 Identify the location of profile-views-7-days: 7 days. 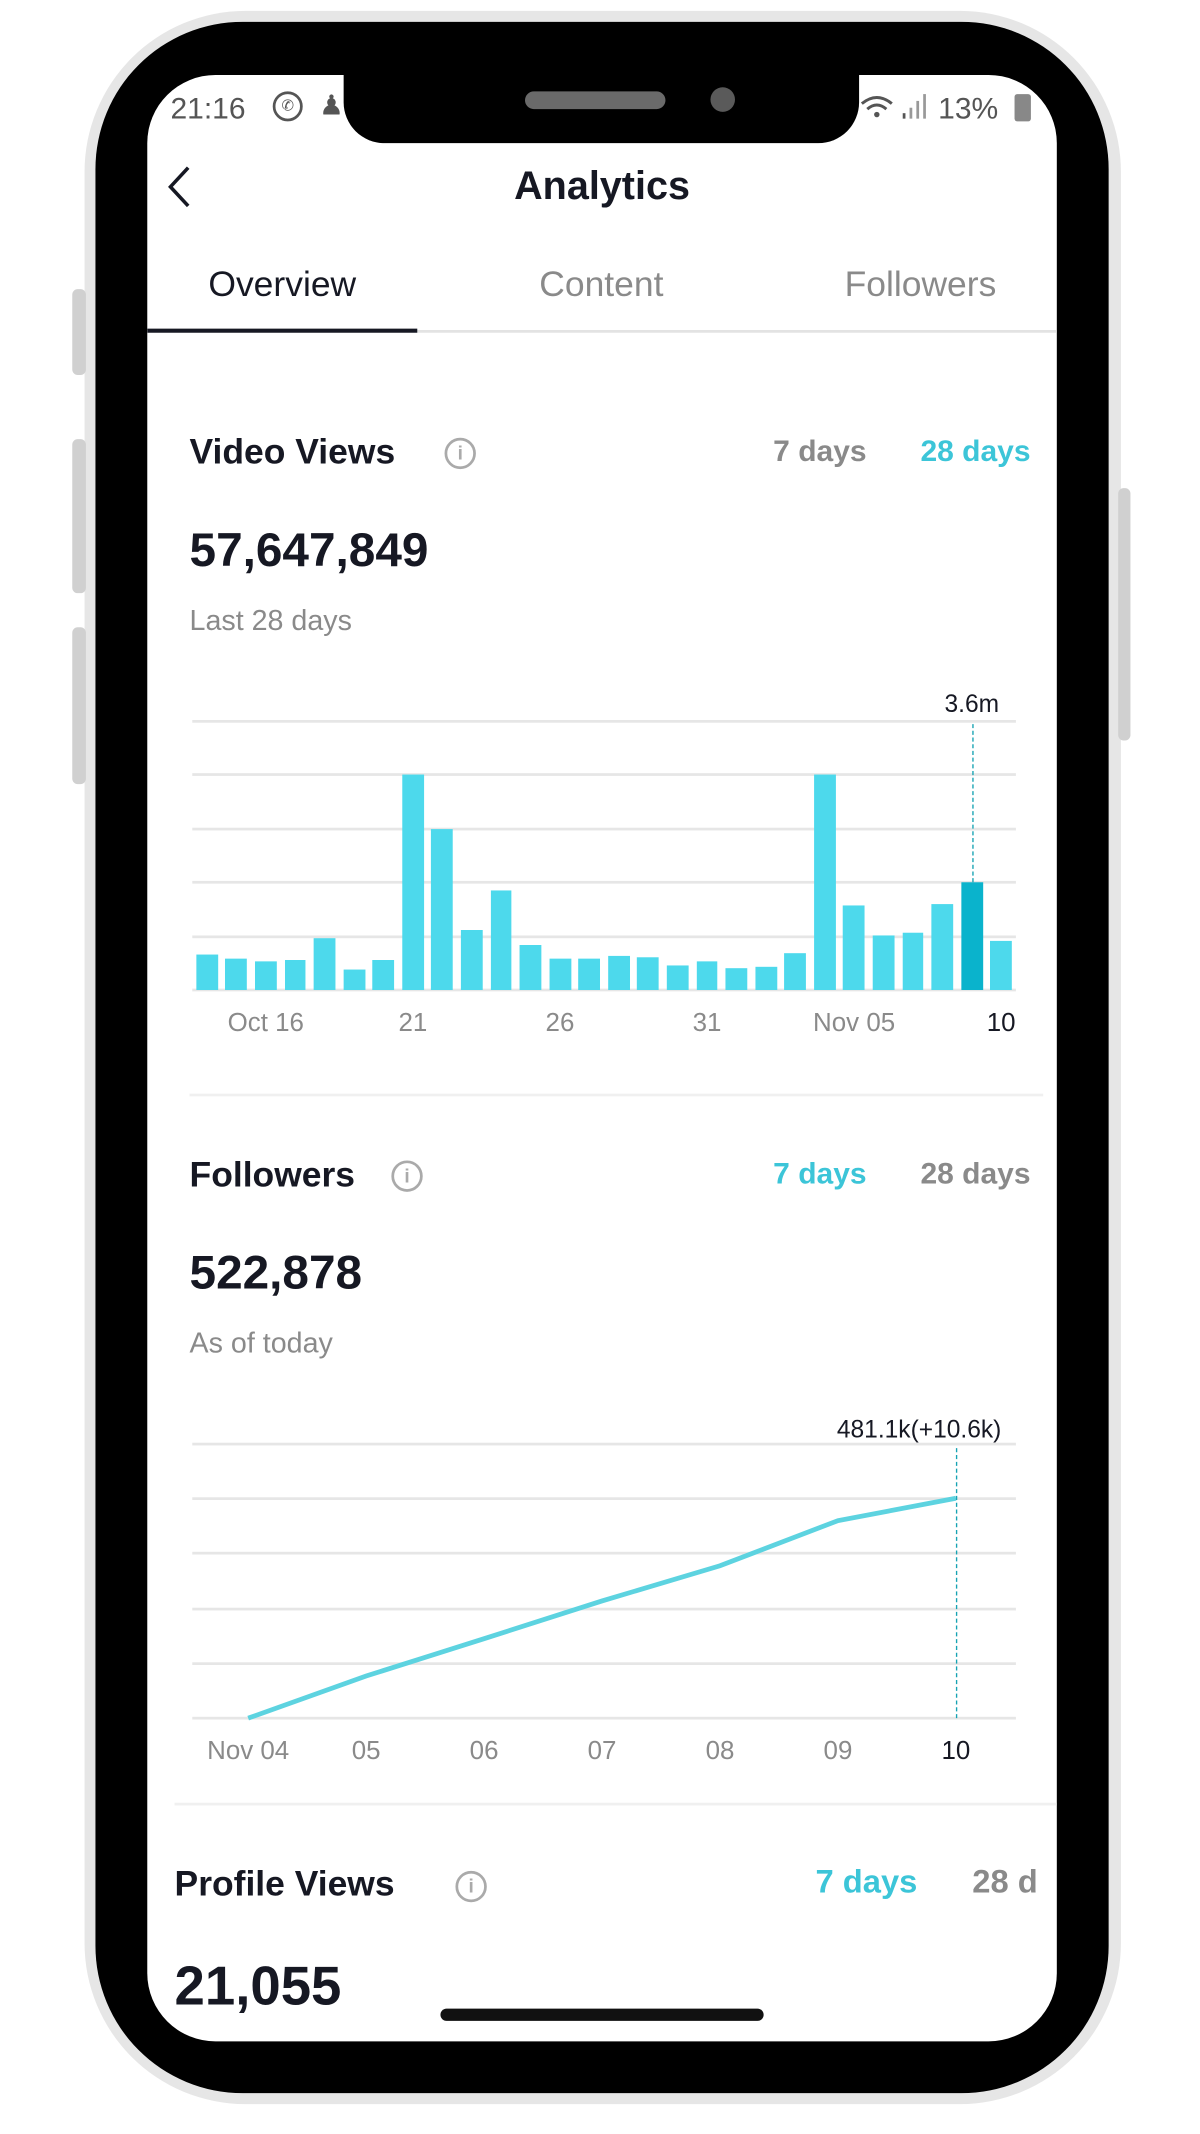
(866, 1882).